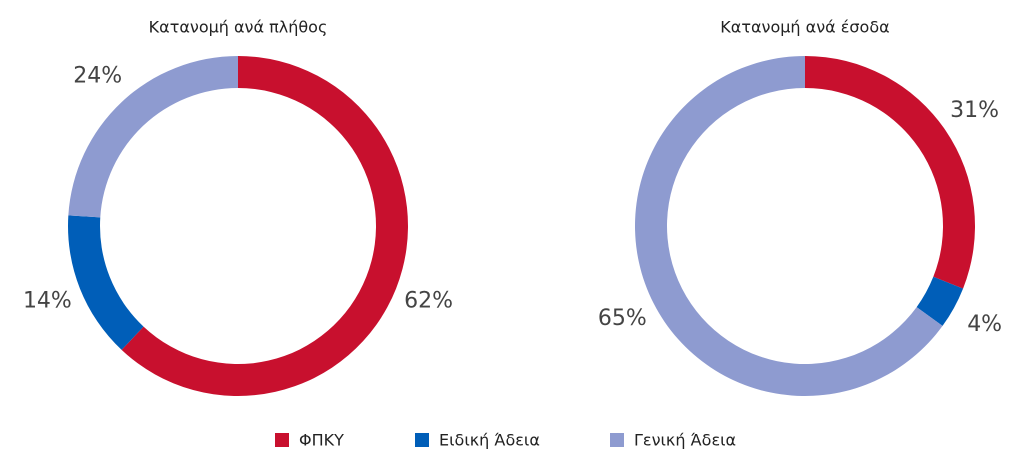  Describe the element at coordinates (622, 318) in the screenshot. I see `value-label: 65%` at that location.